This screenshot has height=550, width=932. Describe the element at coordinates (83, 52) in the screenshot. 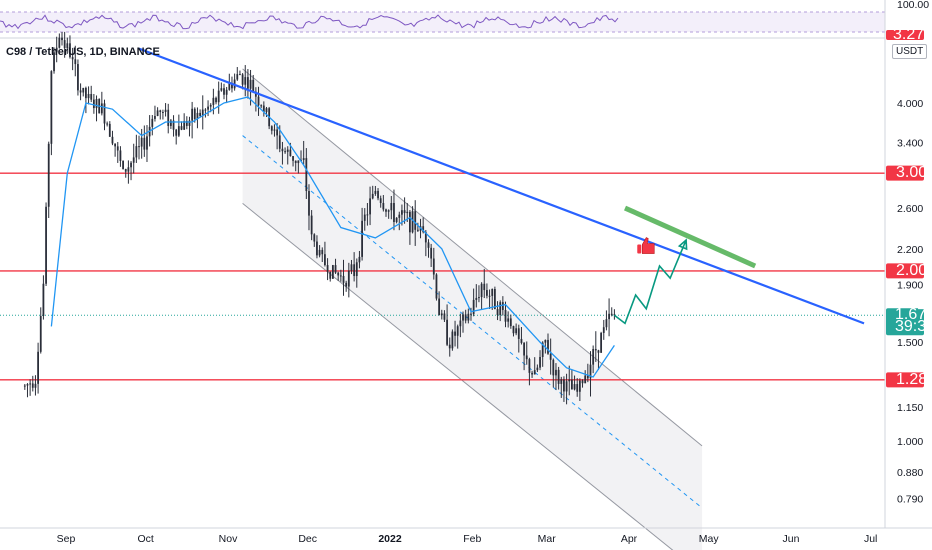

I see `symbol-title: C98 / TetherUS, 1D, BINANCE` at that location.